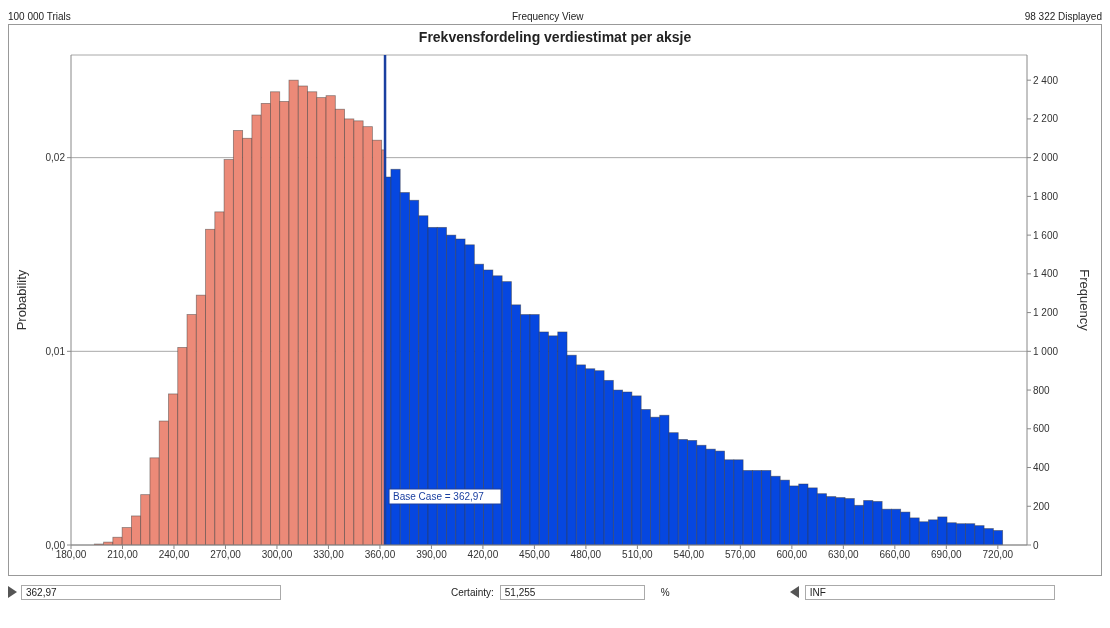  Describe the element at coordinates (555, 37) in the screenshot. I see `chart-title: Frekvensfordeling verdiestimat per aksje` at that location.